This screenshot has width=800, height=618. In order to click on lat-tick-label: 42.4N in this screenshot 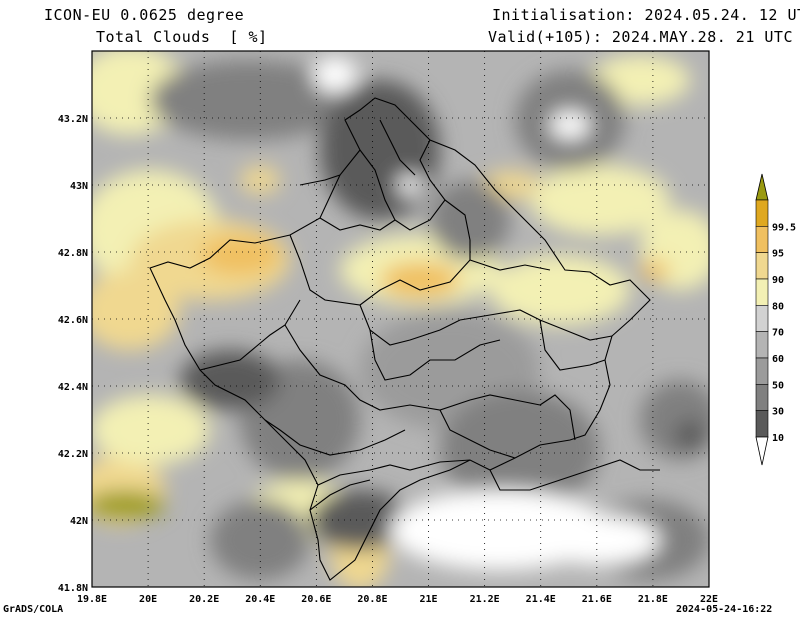, I will do `click(73, 387)`.